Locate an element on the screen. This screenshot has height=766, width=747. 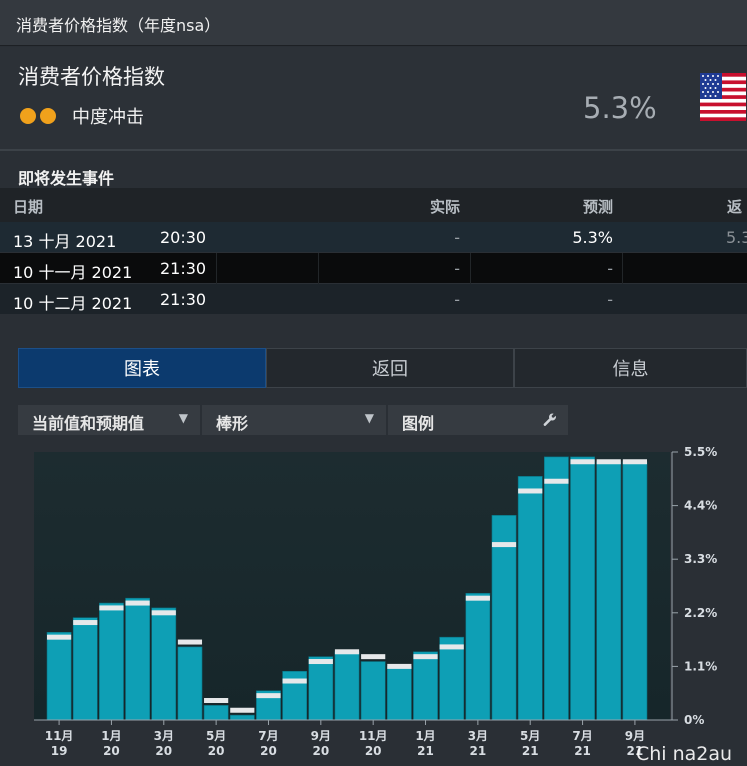
bar-1月 20 is located at coordinates (111, 661).